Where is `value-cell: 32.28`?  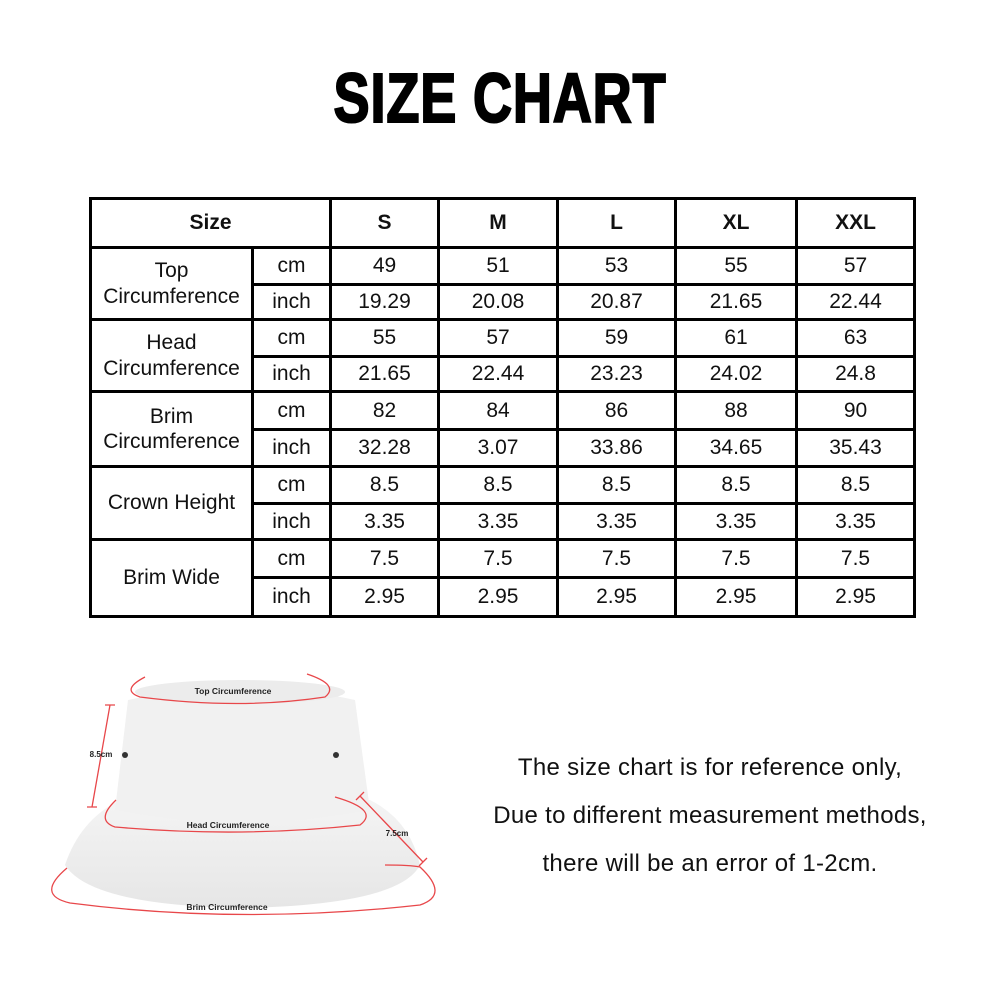 value-cell: 32.28 is located at coordinates (384, 448).